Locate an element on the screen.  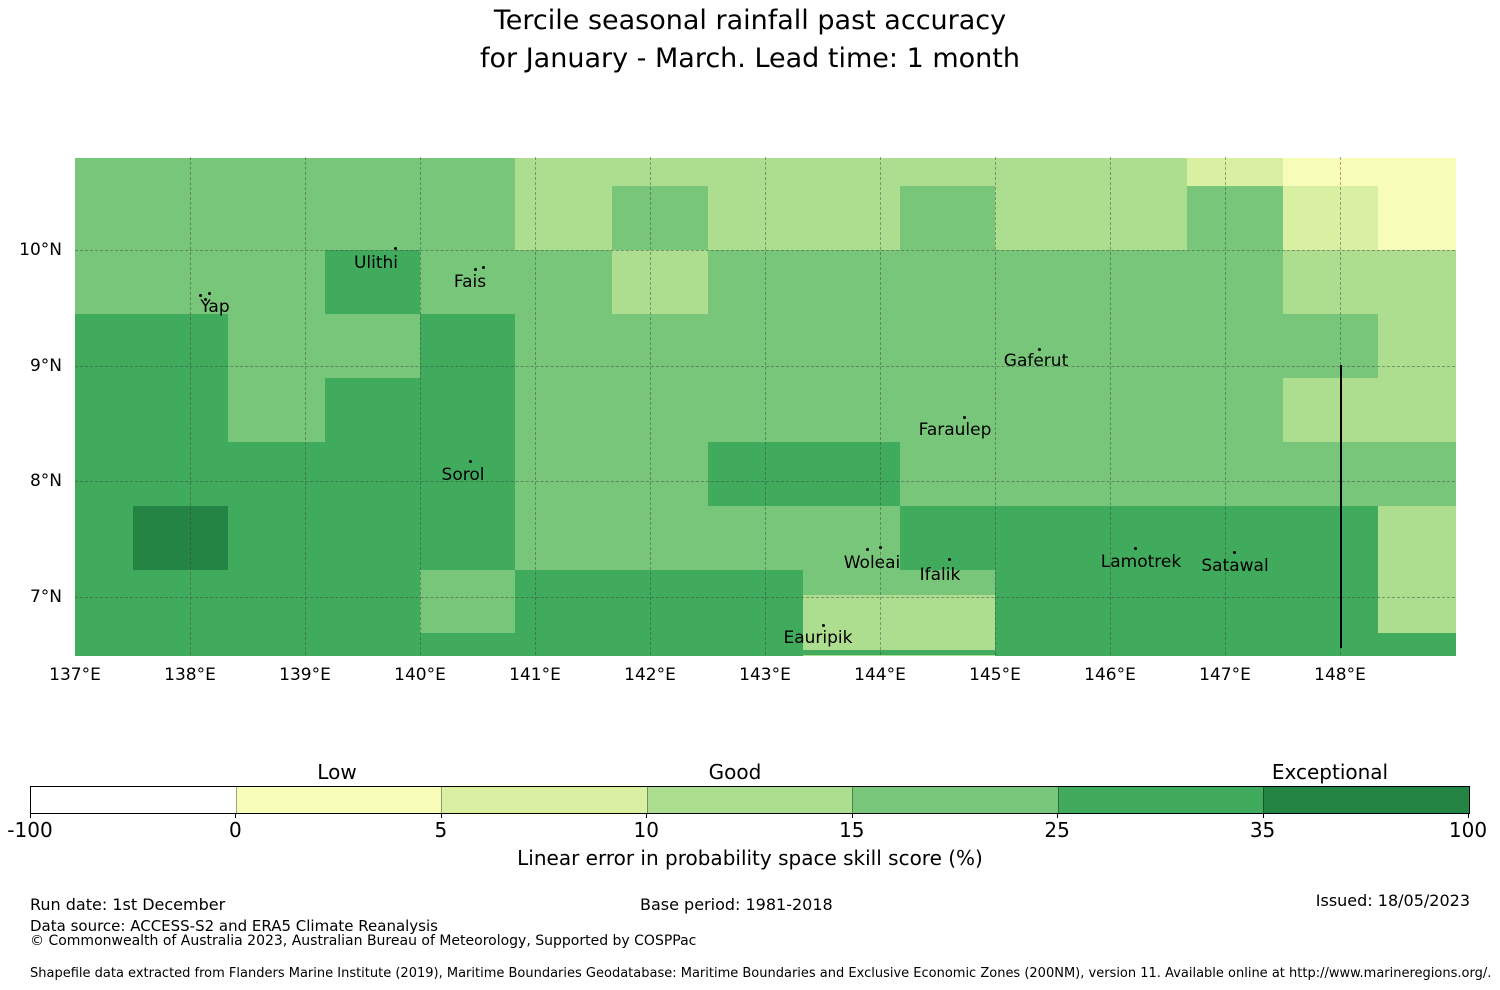
island-label-ulithi: Ulithi is located at coordinates (376, 263).